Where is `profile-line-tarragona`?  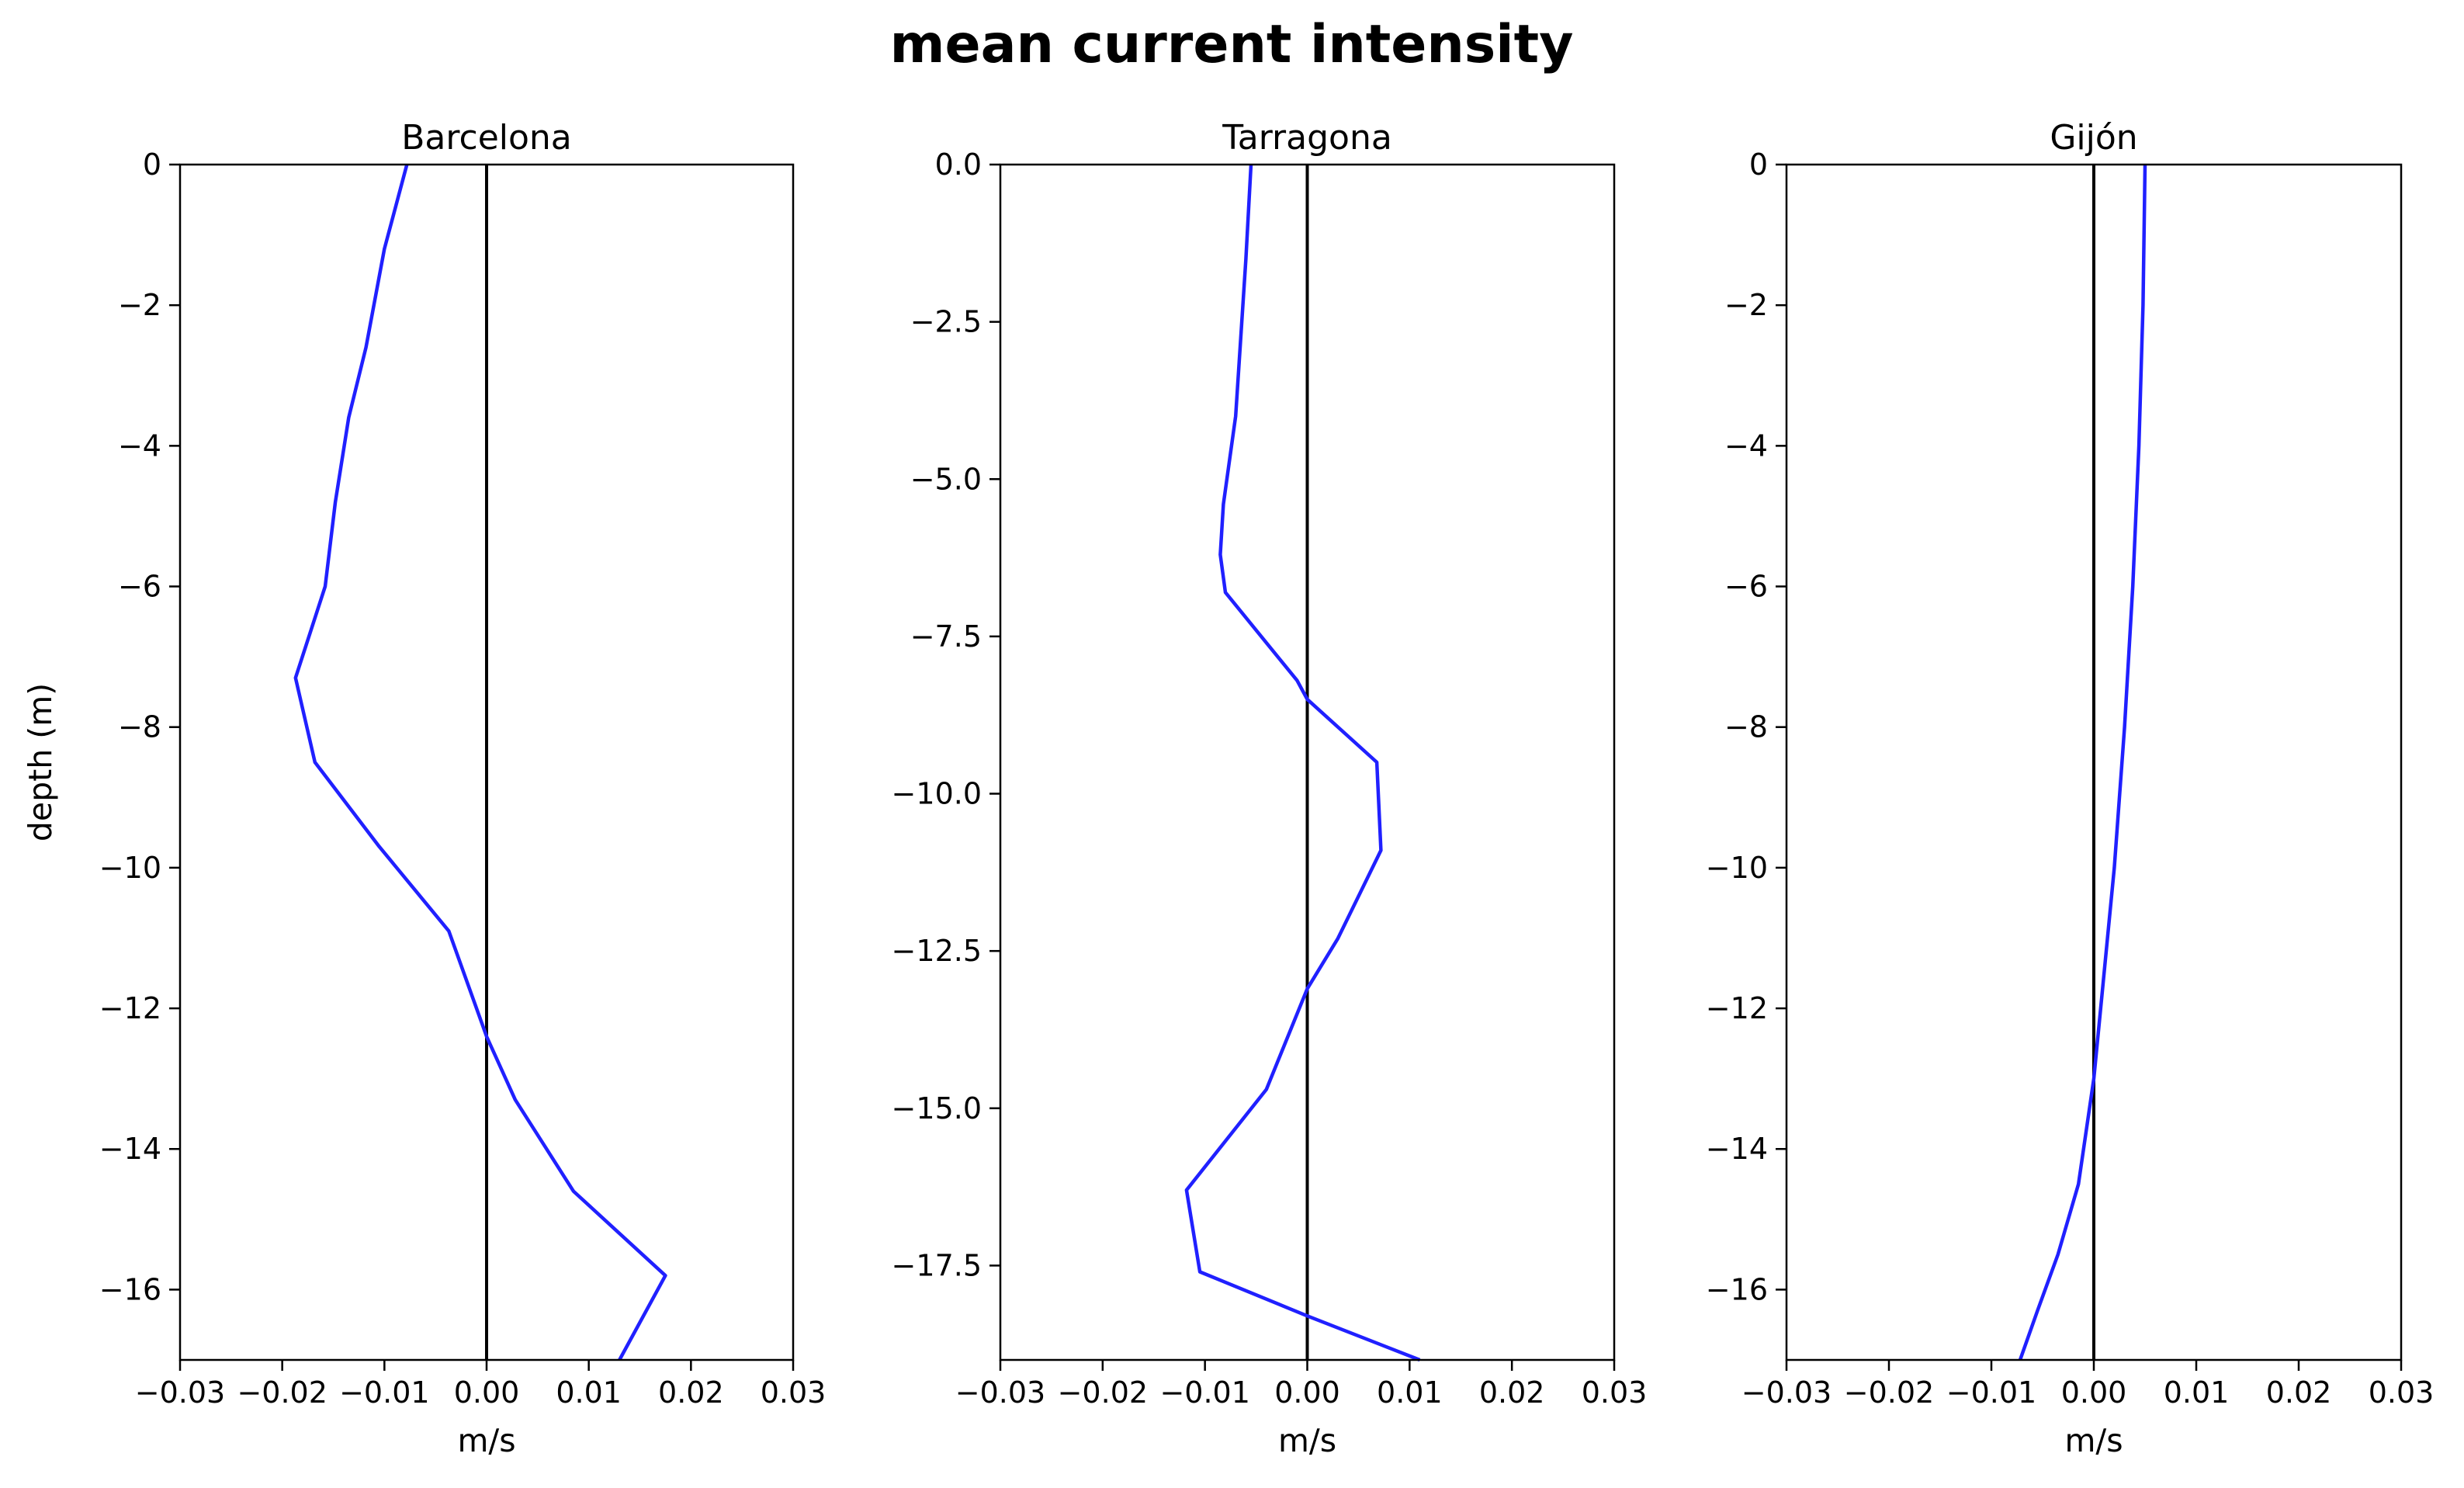 profile-line-tarragona is located at coordinates (1302, 763).